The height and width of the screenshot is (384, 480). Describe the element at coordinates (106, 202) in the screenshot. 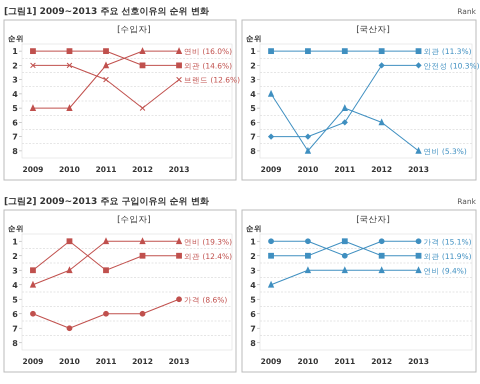

I see `text: [그림2] 2009~2013 주요 구입이유의 순위 변화` at that location.